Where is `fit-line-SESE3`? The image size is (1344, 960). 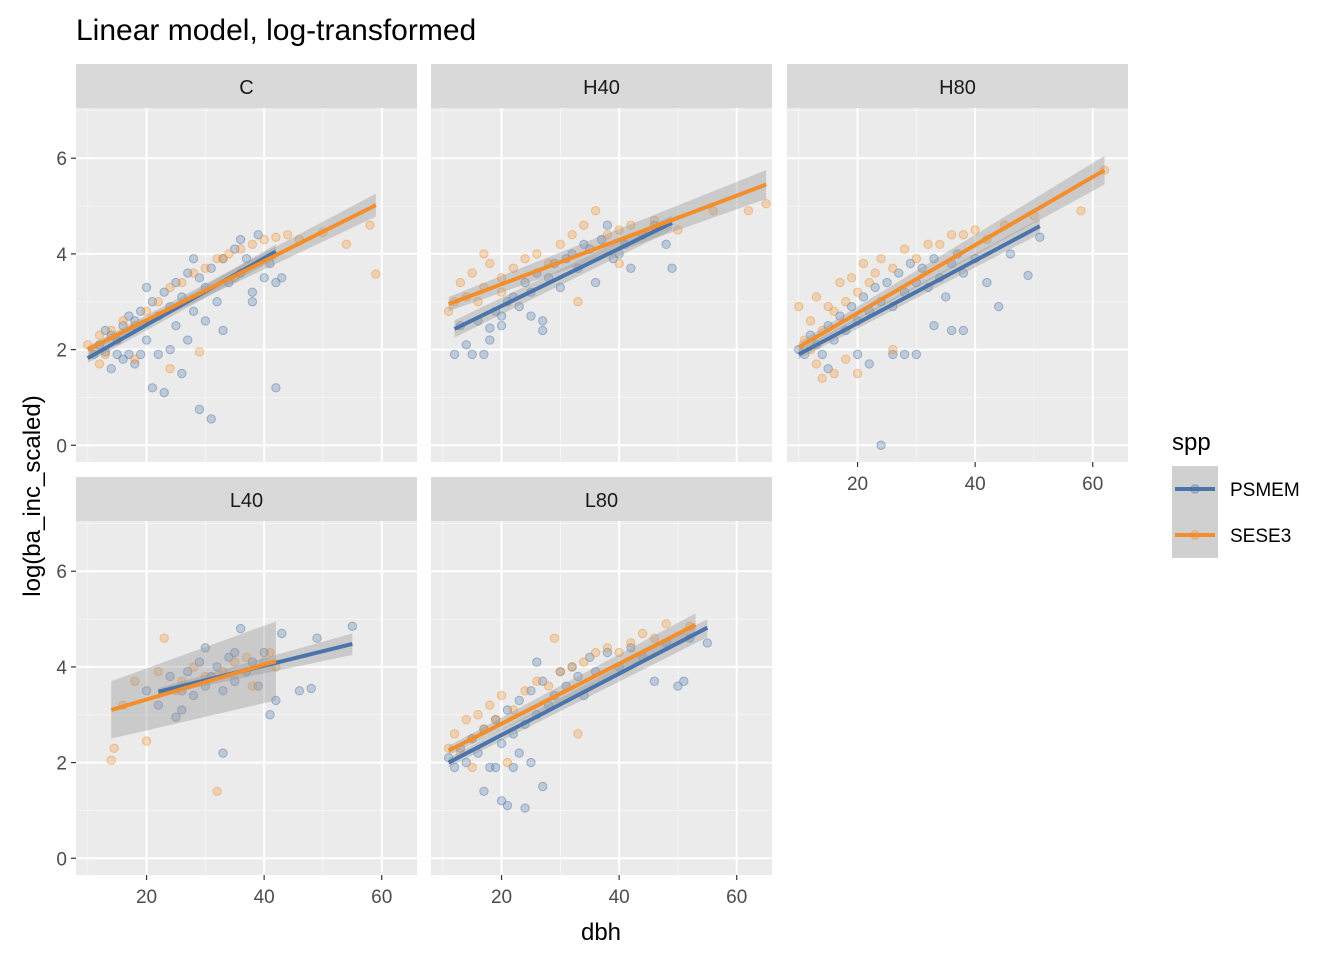
fit-line-SESE3 is located at coordinates (951, 258).